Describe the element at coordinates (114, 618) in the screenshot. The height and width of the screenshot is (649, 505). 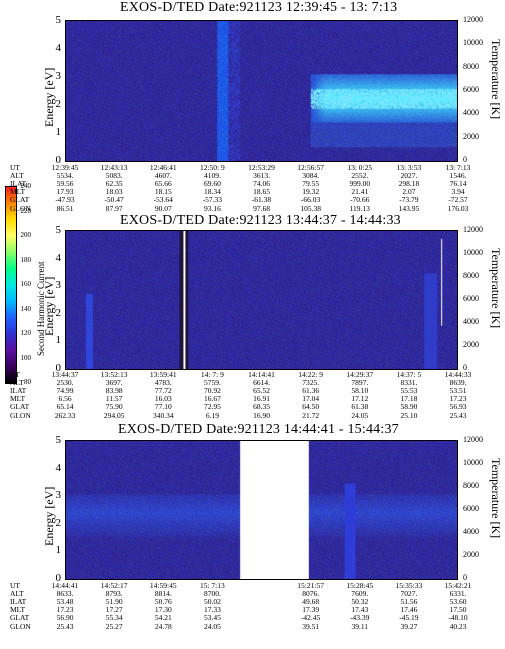
I see `table-cell: 55.34` at that location.